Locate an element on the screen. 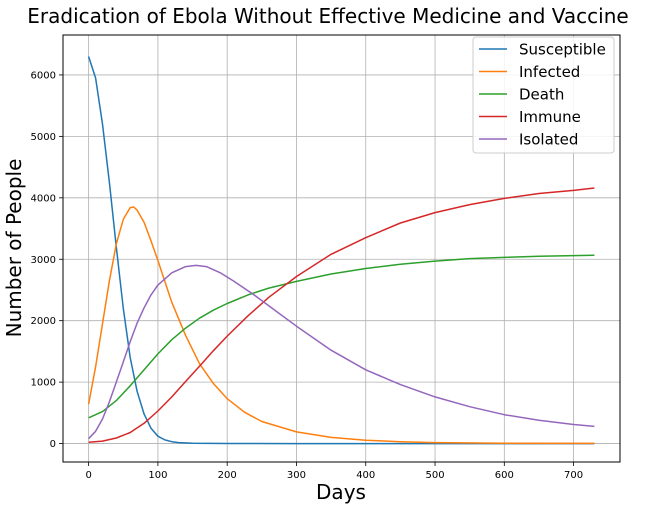  x-axis-ticks: 0 100 200 300 400 500 600 700 is located at coordinates (334, 471).